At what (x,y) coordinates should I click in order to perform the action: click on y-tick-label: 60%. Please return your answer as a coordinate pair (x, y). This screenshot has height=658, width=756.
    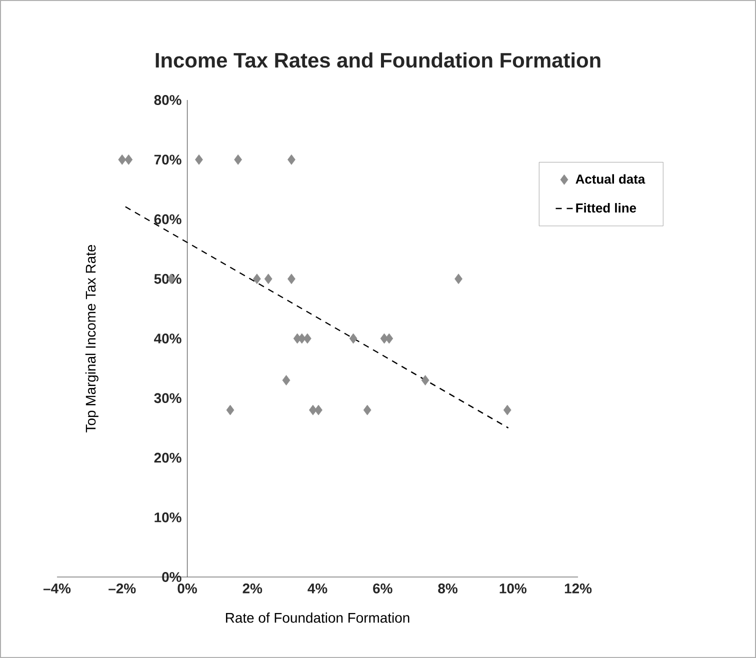
    Looking at the image, I should click on (168, 219).